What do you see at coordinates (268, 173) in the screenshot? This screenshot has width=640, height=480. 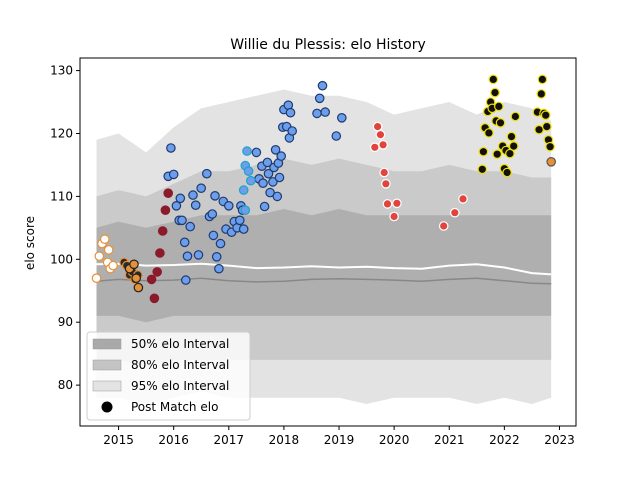 I see `data-point-s5-p6` at bounding box center [268, 173].